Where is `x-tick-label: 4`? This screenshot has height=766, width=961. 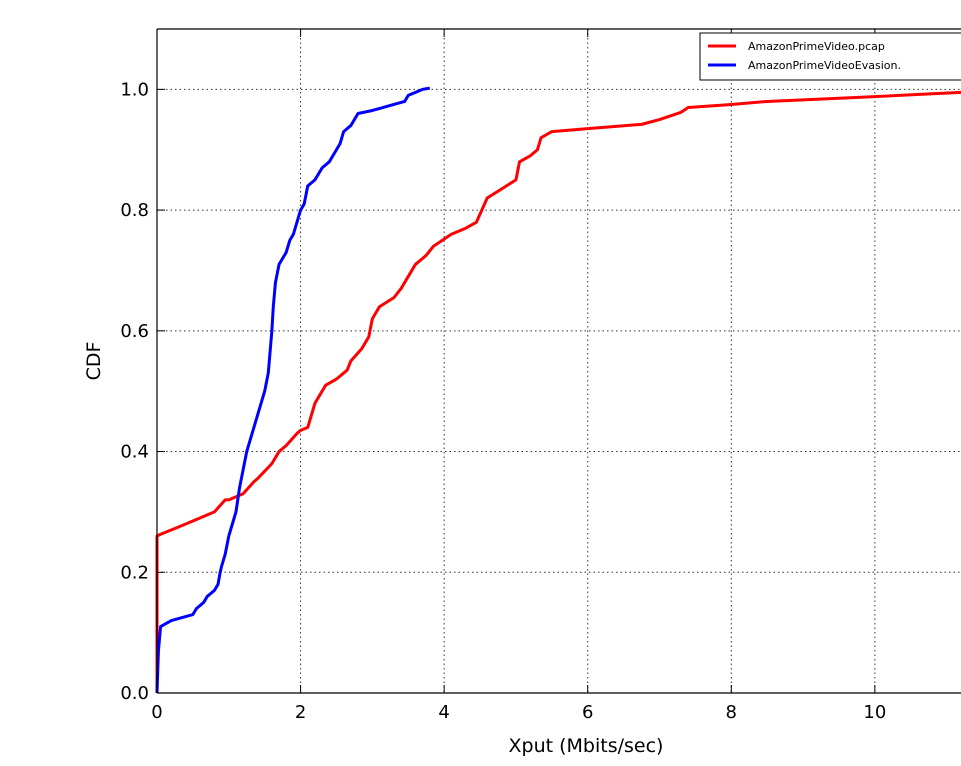
x-tick-label: 4 is located at coordinates (443, 712).